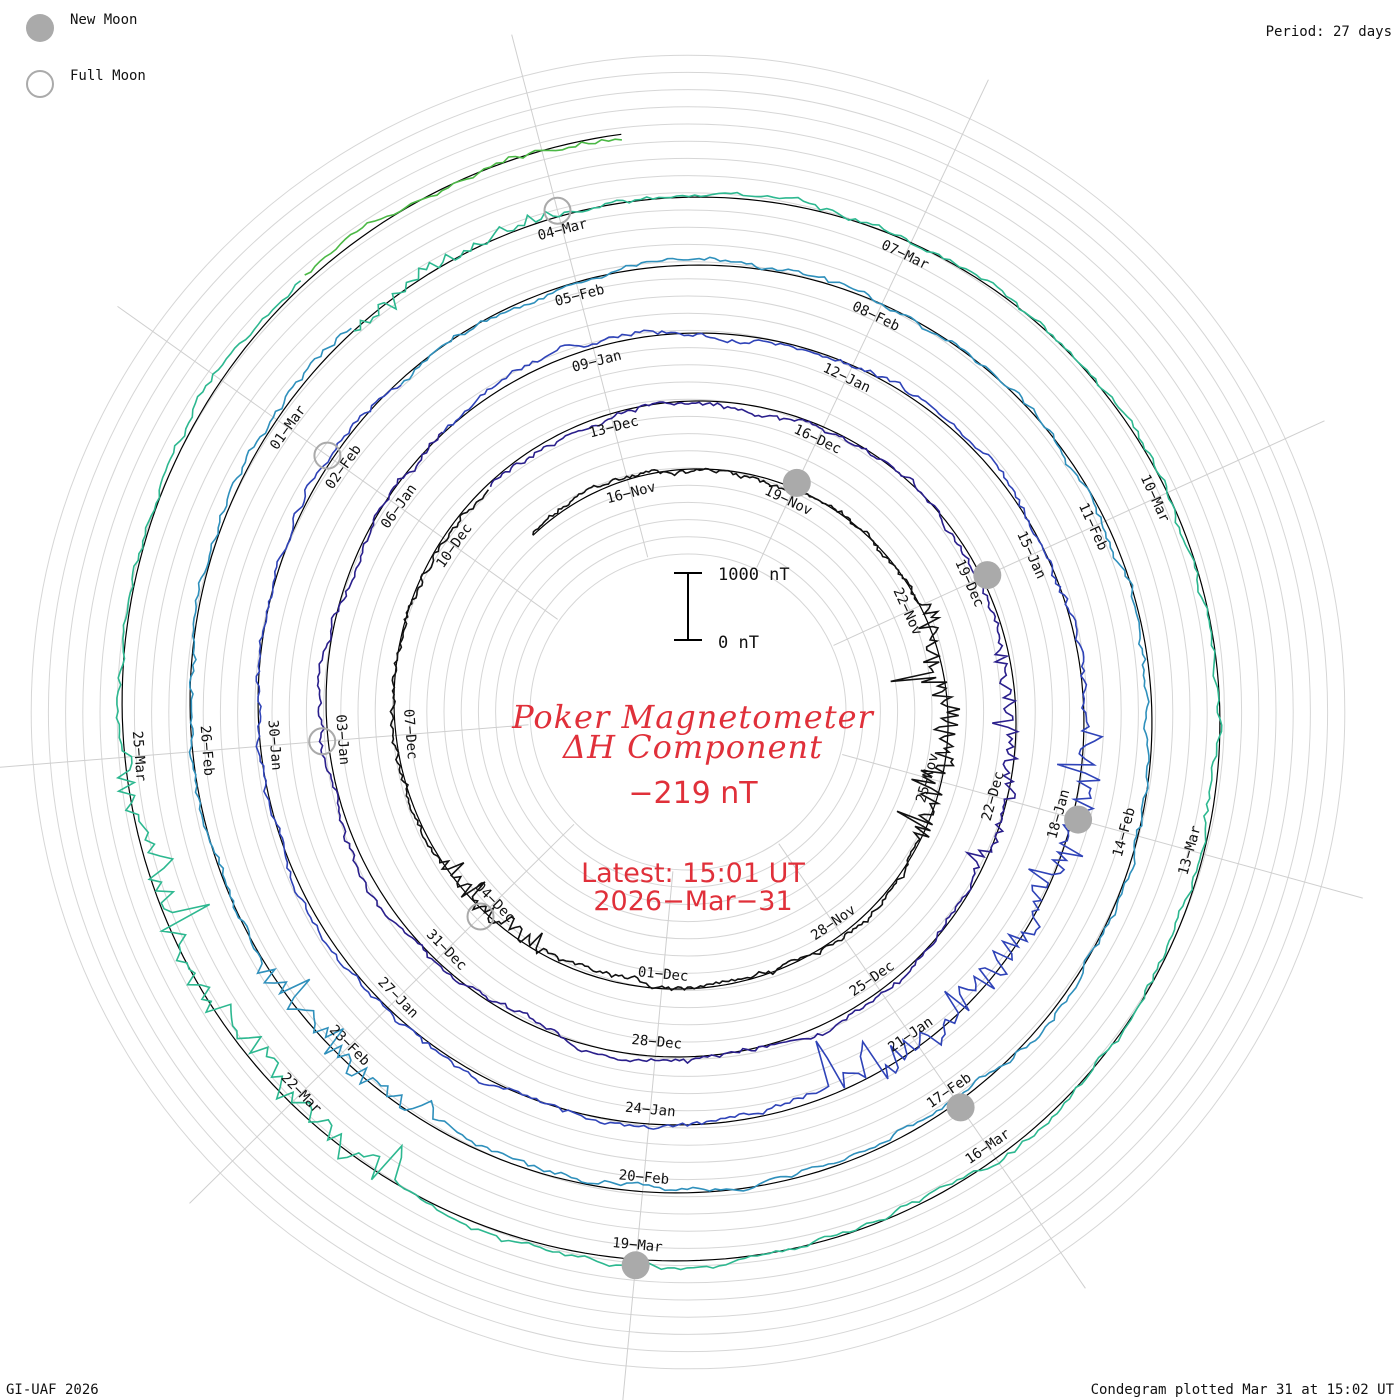 This screenshot has width=1400, height=1400. Describe the element at coordinates (907, 611) in the screenshot. I see `date-tick-label: 22−Nov` at that location.